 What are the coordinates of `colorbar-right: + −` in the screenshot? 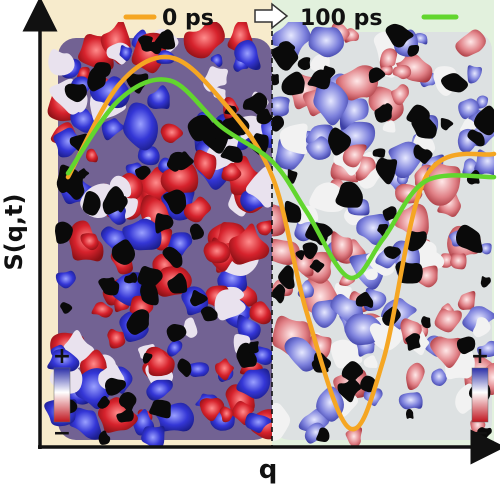 It's located at (480, 395).